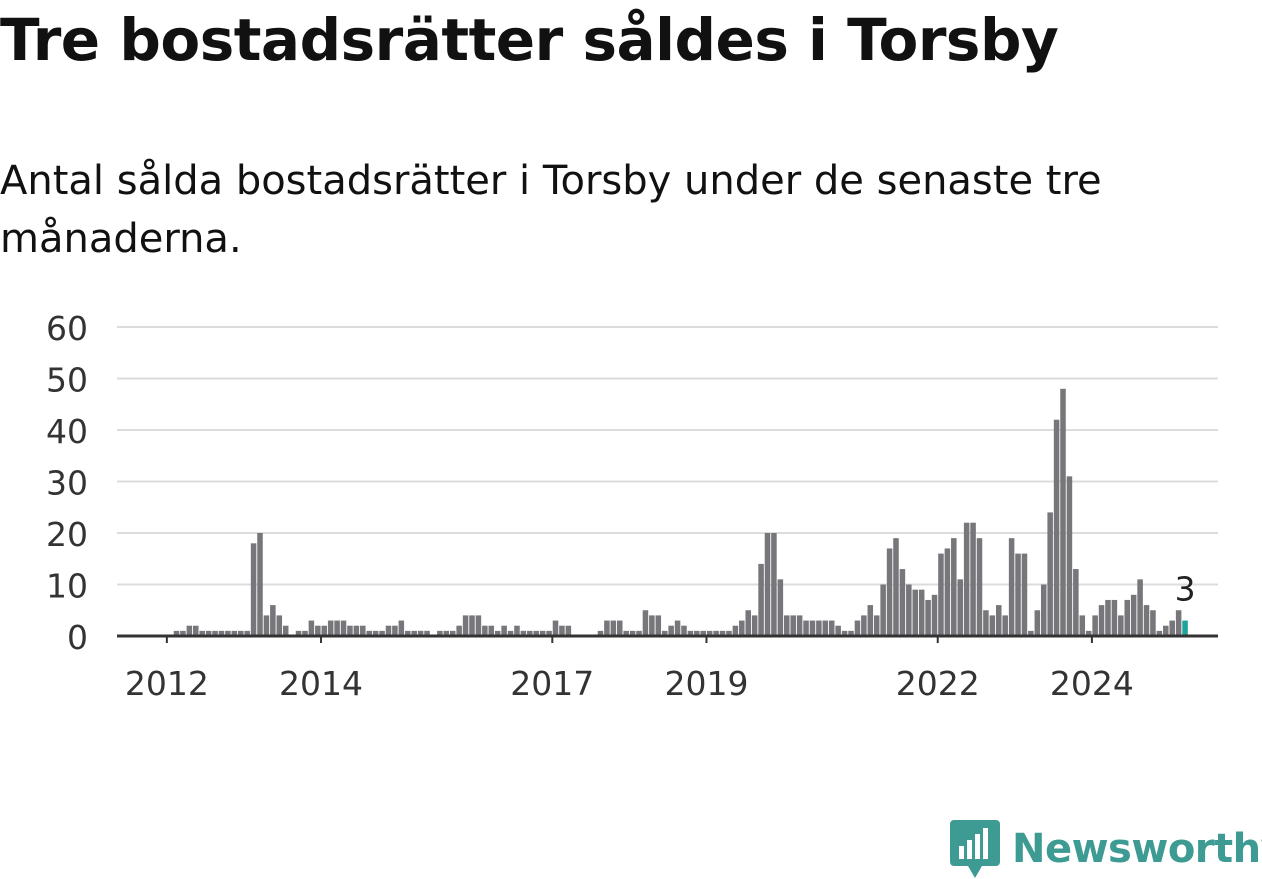 This screenshot has height=879, width=1262. I want to click on y-tick-label: 40, so click(67, 431).